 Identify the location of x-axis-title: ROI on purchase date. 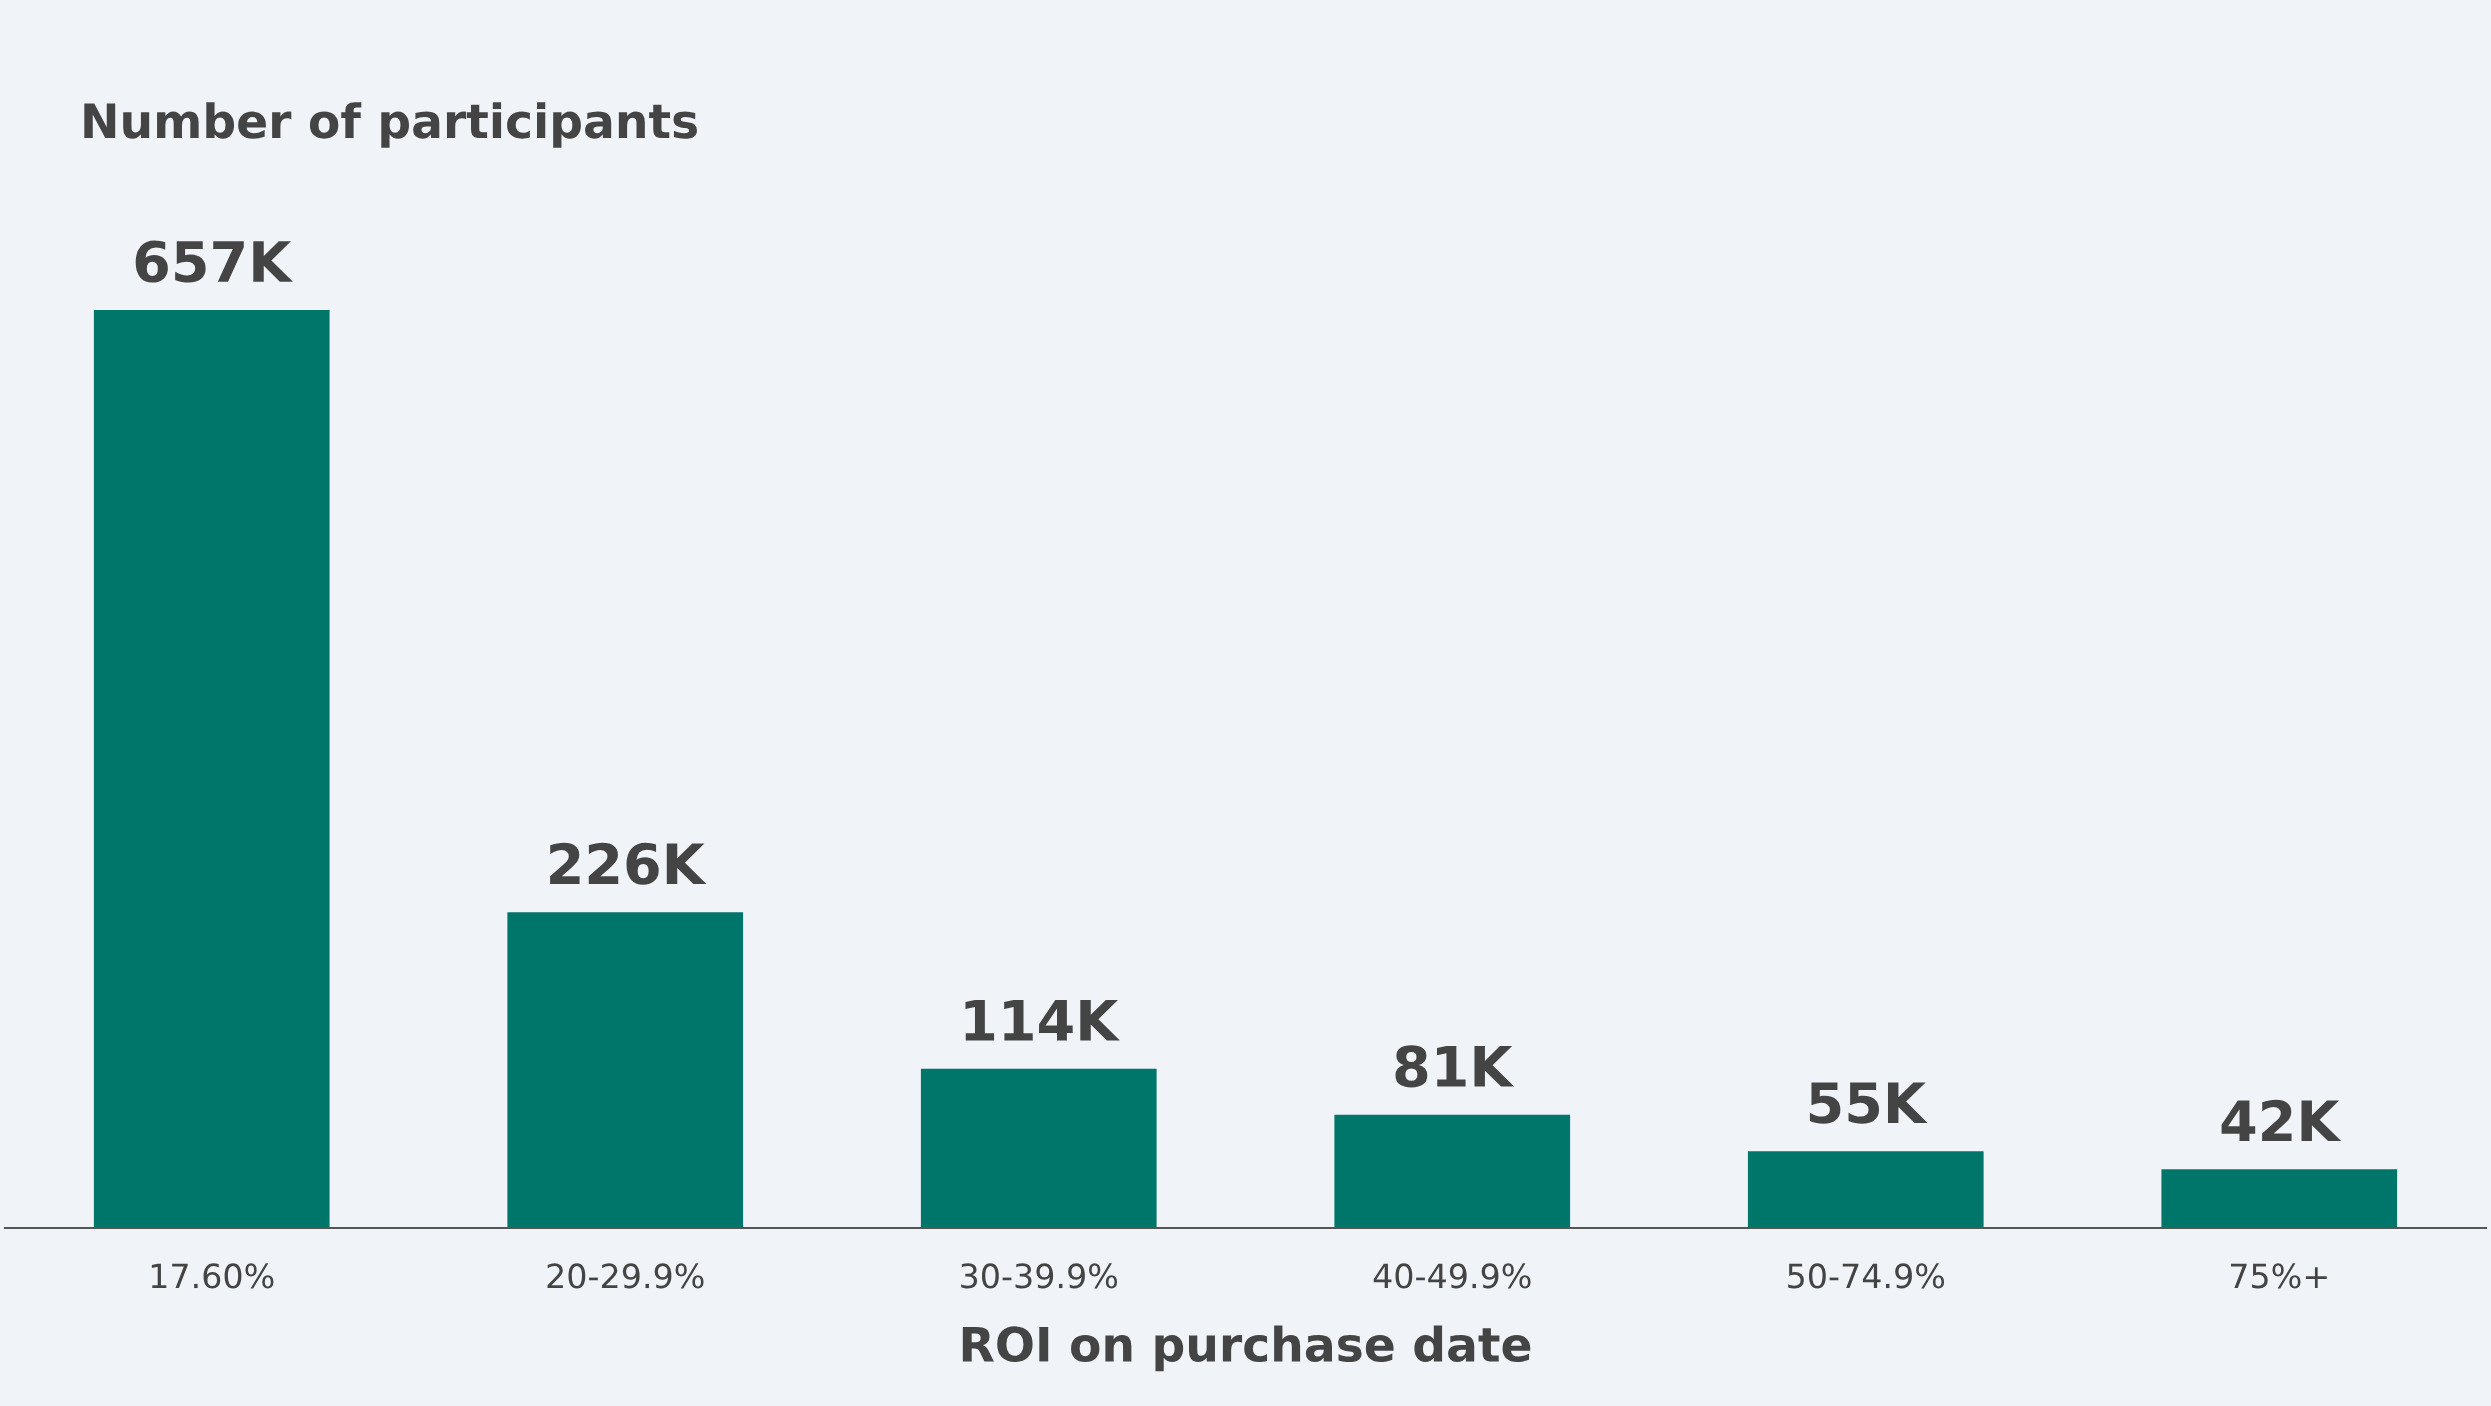
(1246, 1348).